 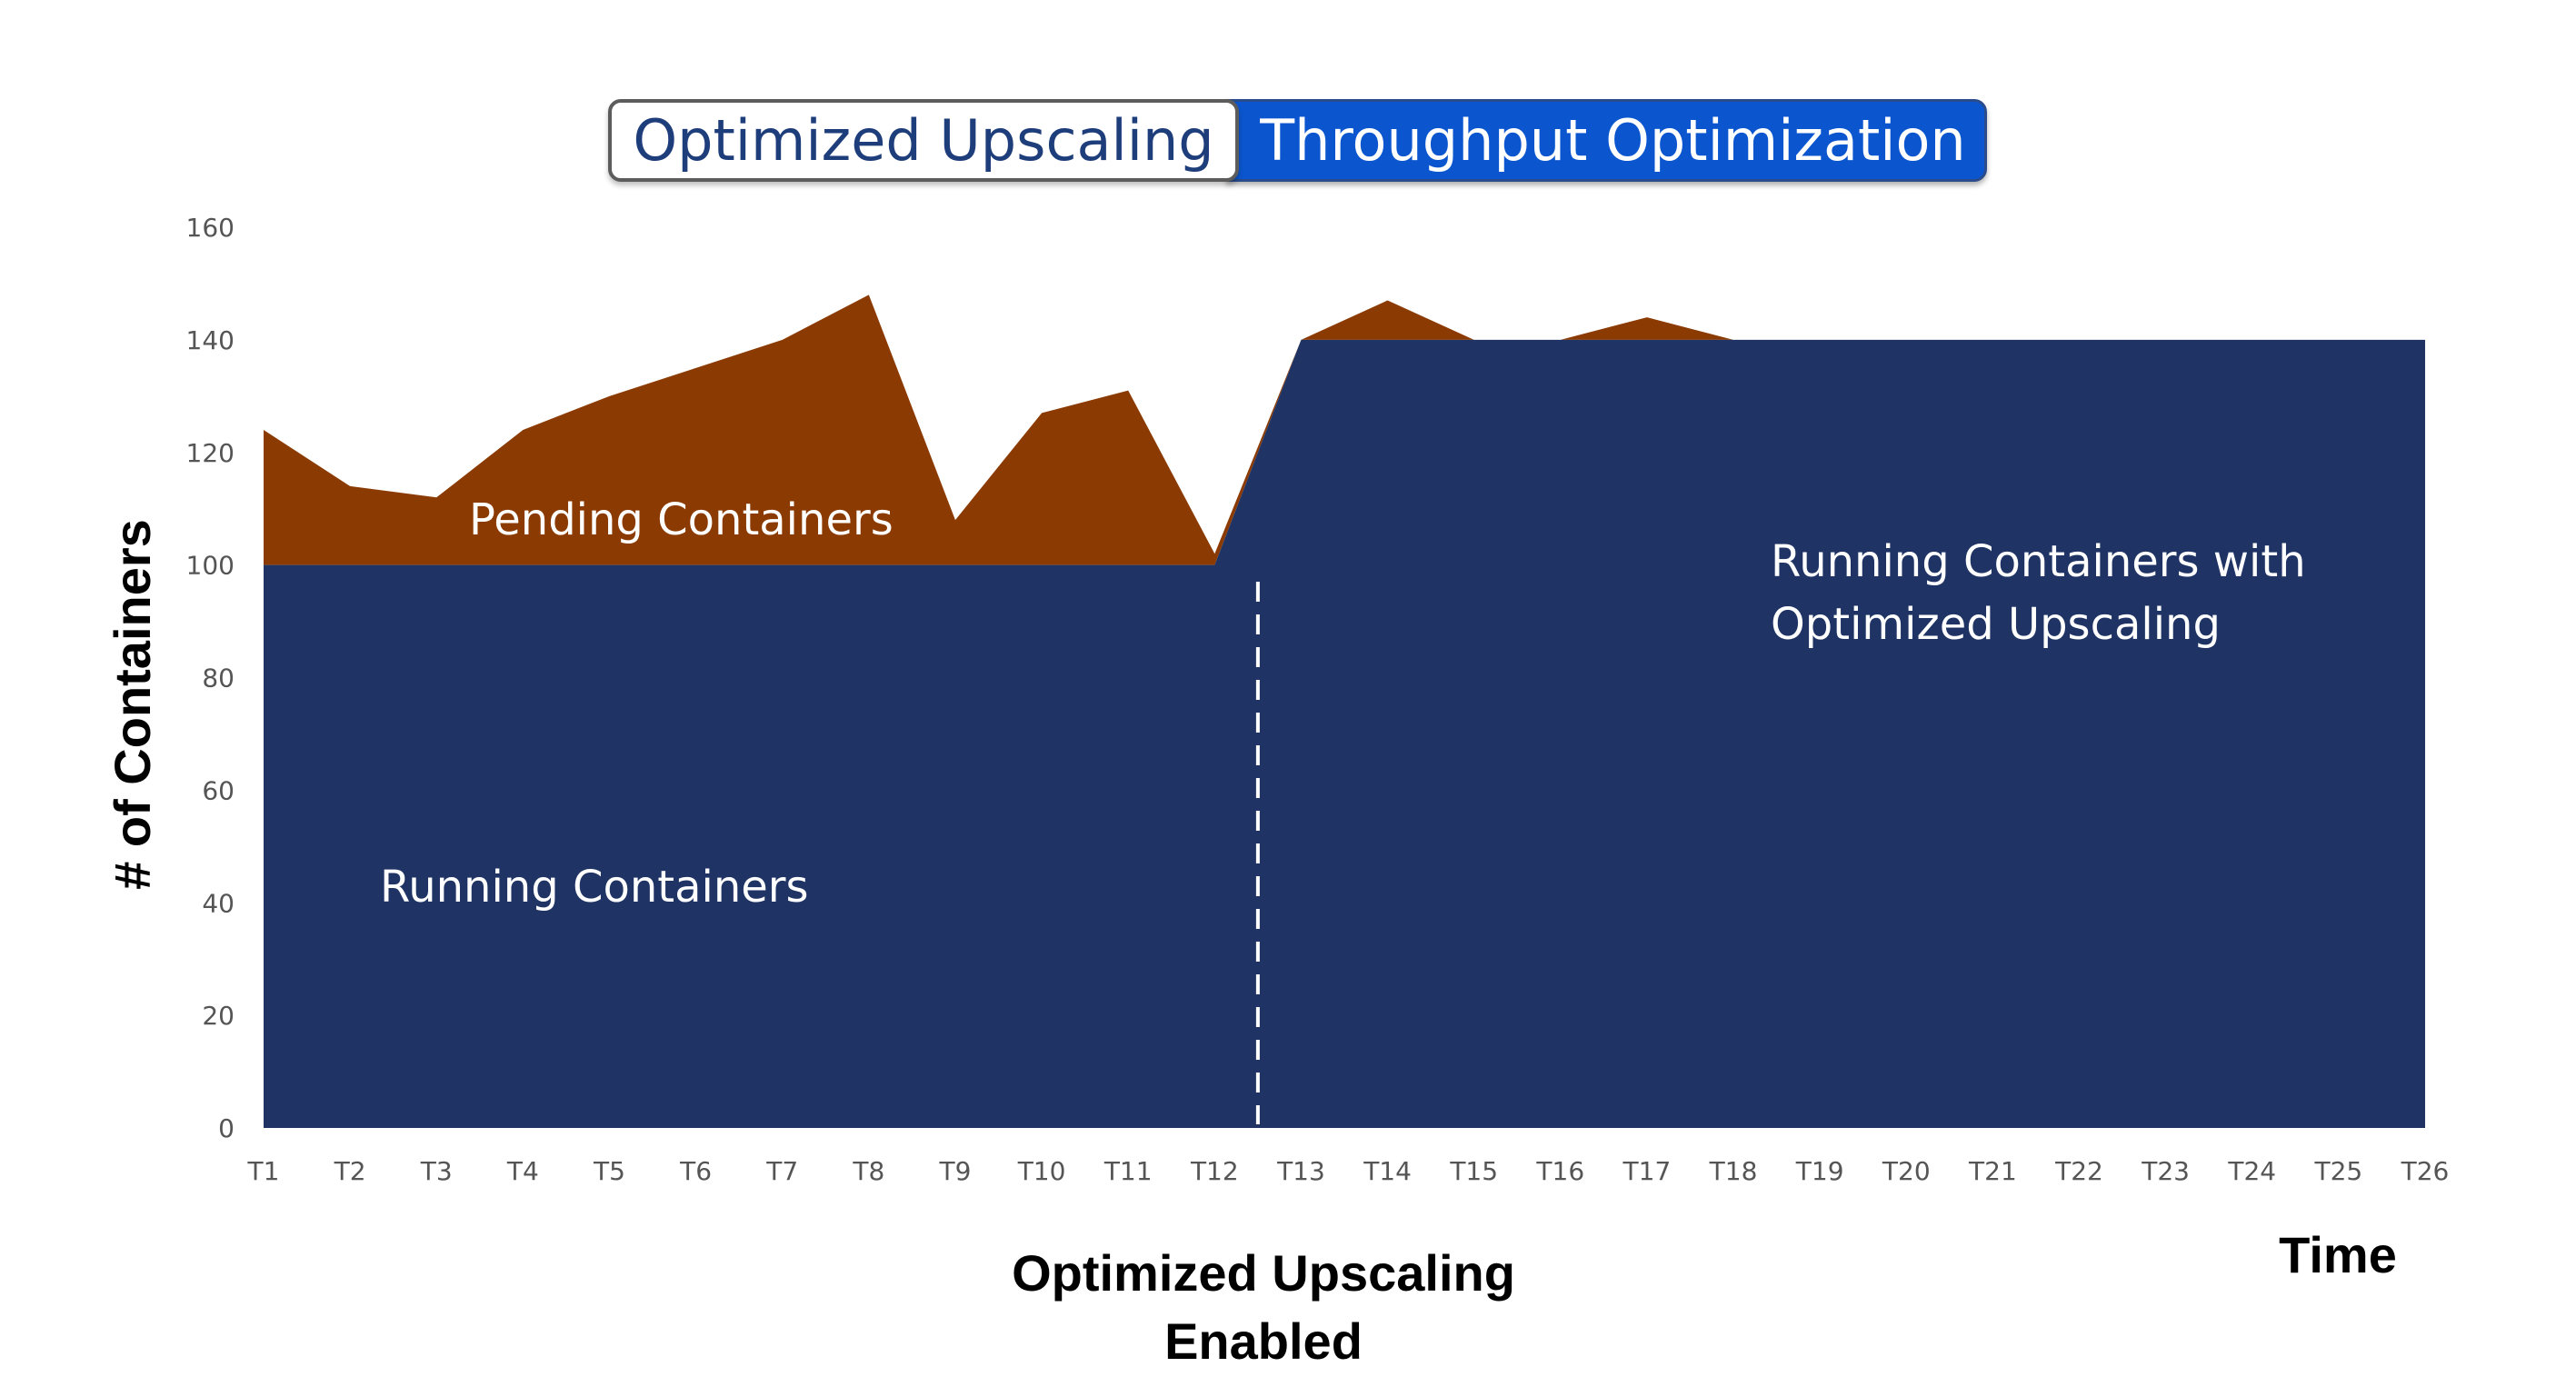 What do you see at coordinates (1263, 1341) in the screenshot?
I see `marker-label-line2: Enabled` at bounding box center [1263, 1341].